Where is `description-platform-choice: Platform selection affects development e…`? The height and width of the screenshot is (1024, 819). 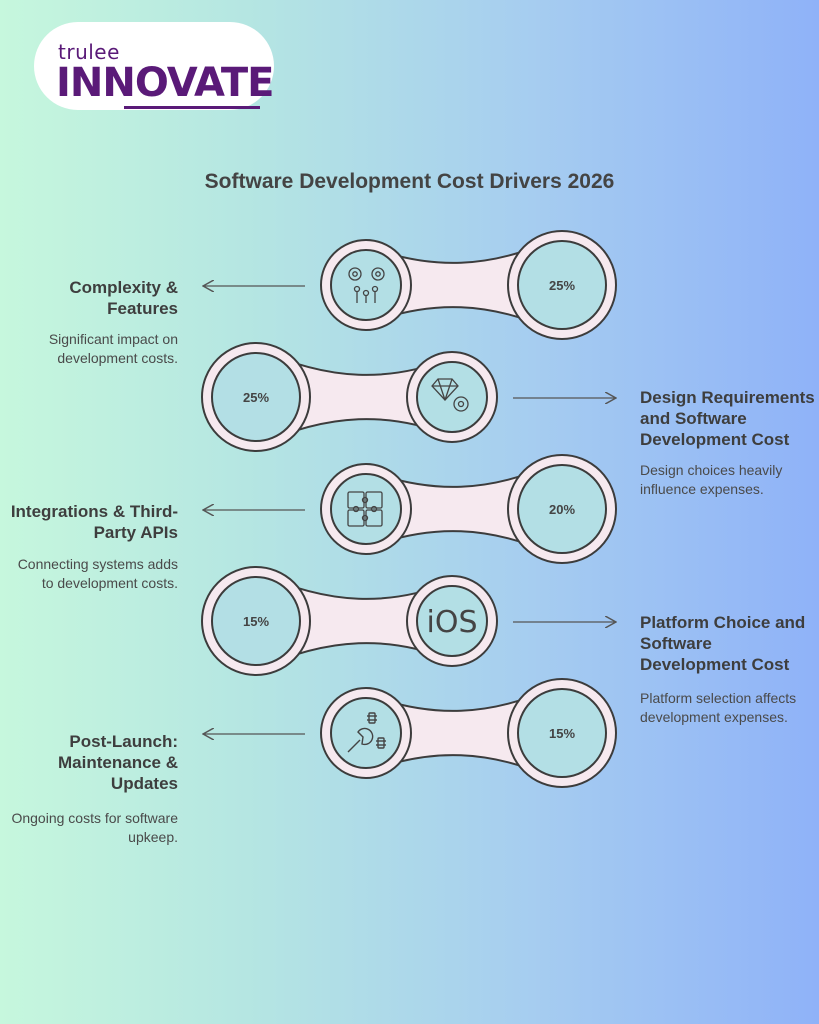
description-platform-choice: Platform selection affects development e… is located at coordinates (718, 707).